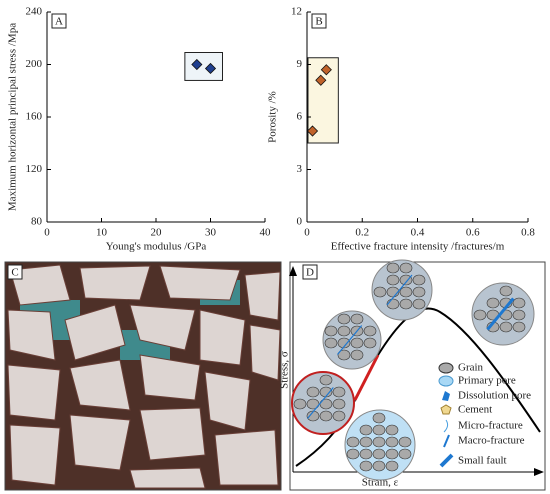 The image size is (550, 494). Describe the element at coordinates (300, 222) in the screenshot. I see `y-tick-label: 0` at that location.